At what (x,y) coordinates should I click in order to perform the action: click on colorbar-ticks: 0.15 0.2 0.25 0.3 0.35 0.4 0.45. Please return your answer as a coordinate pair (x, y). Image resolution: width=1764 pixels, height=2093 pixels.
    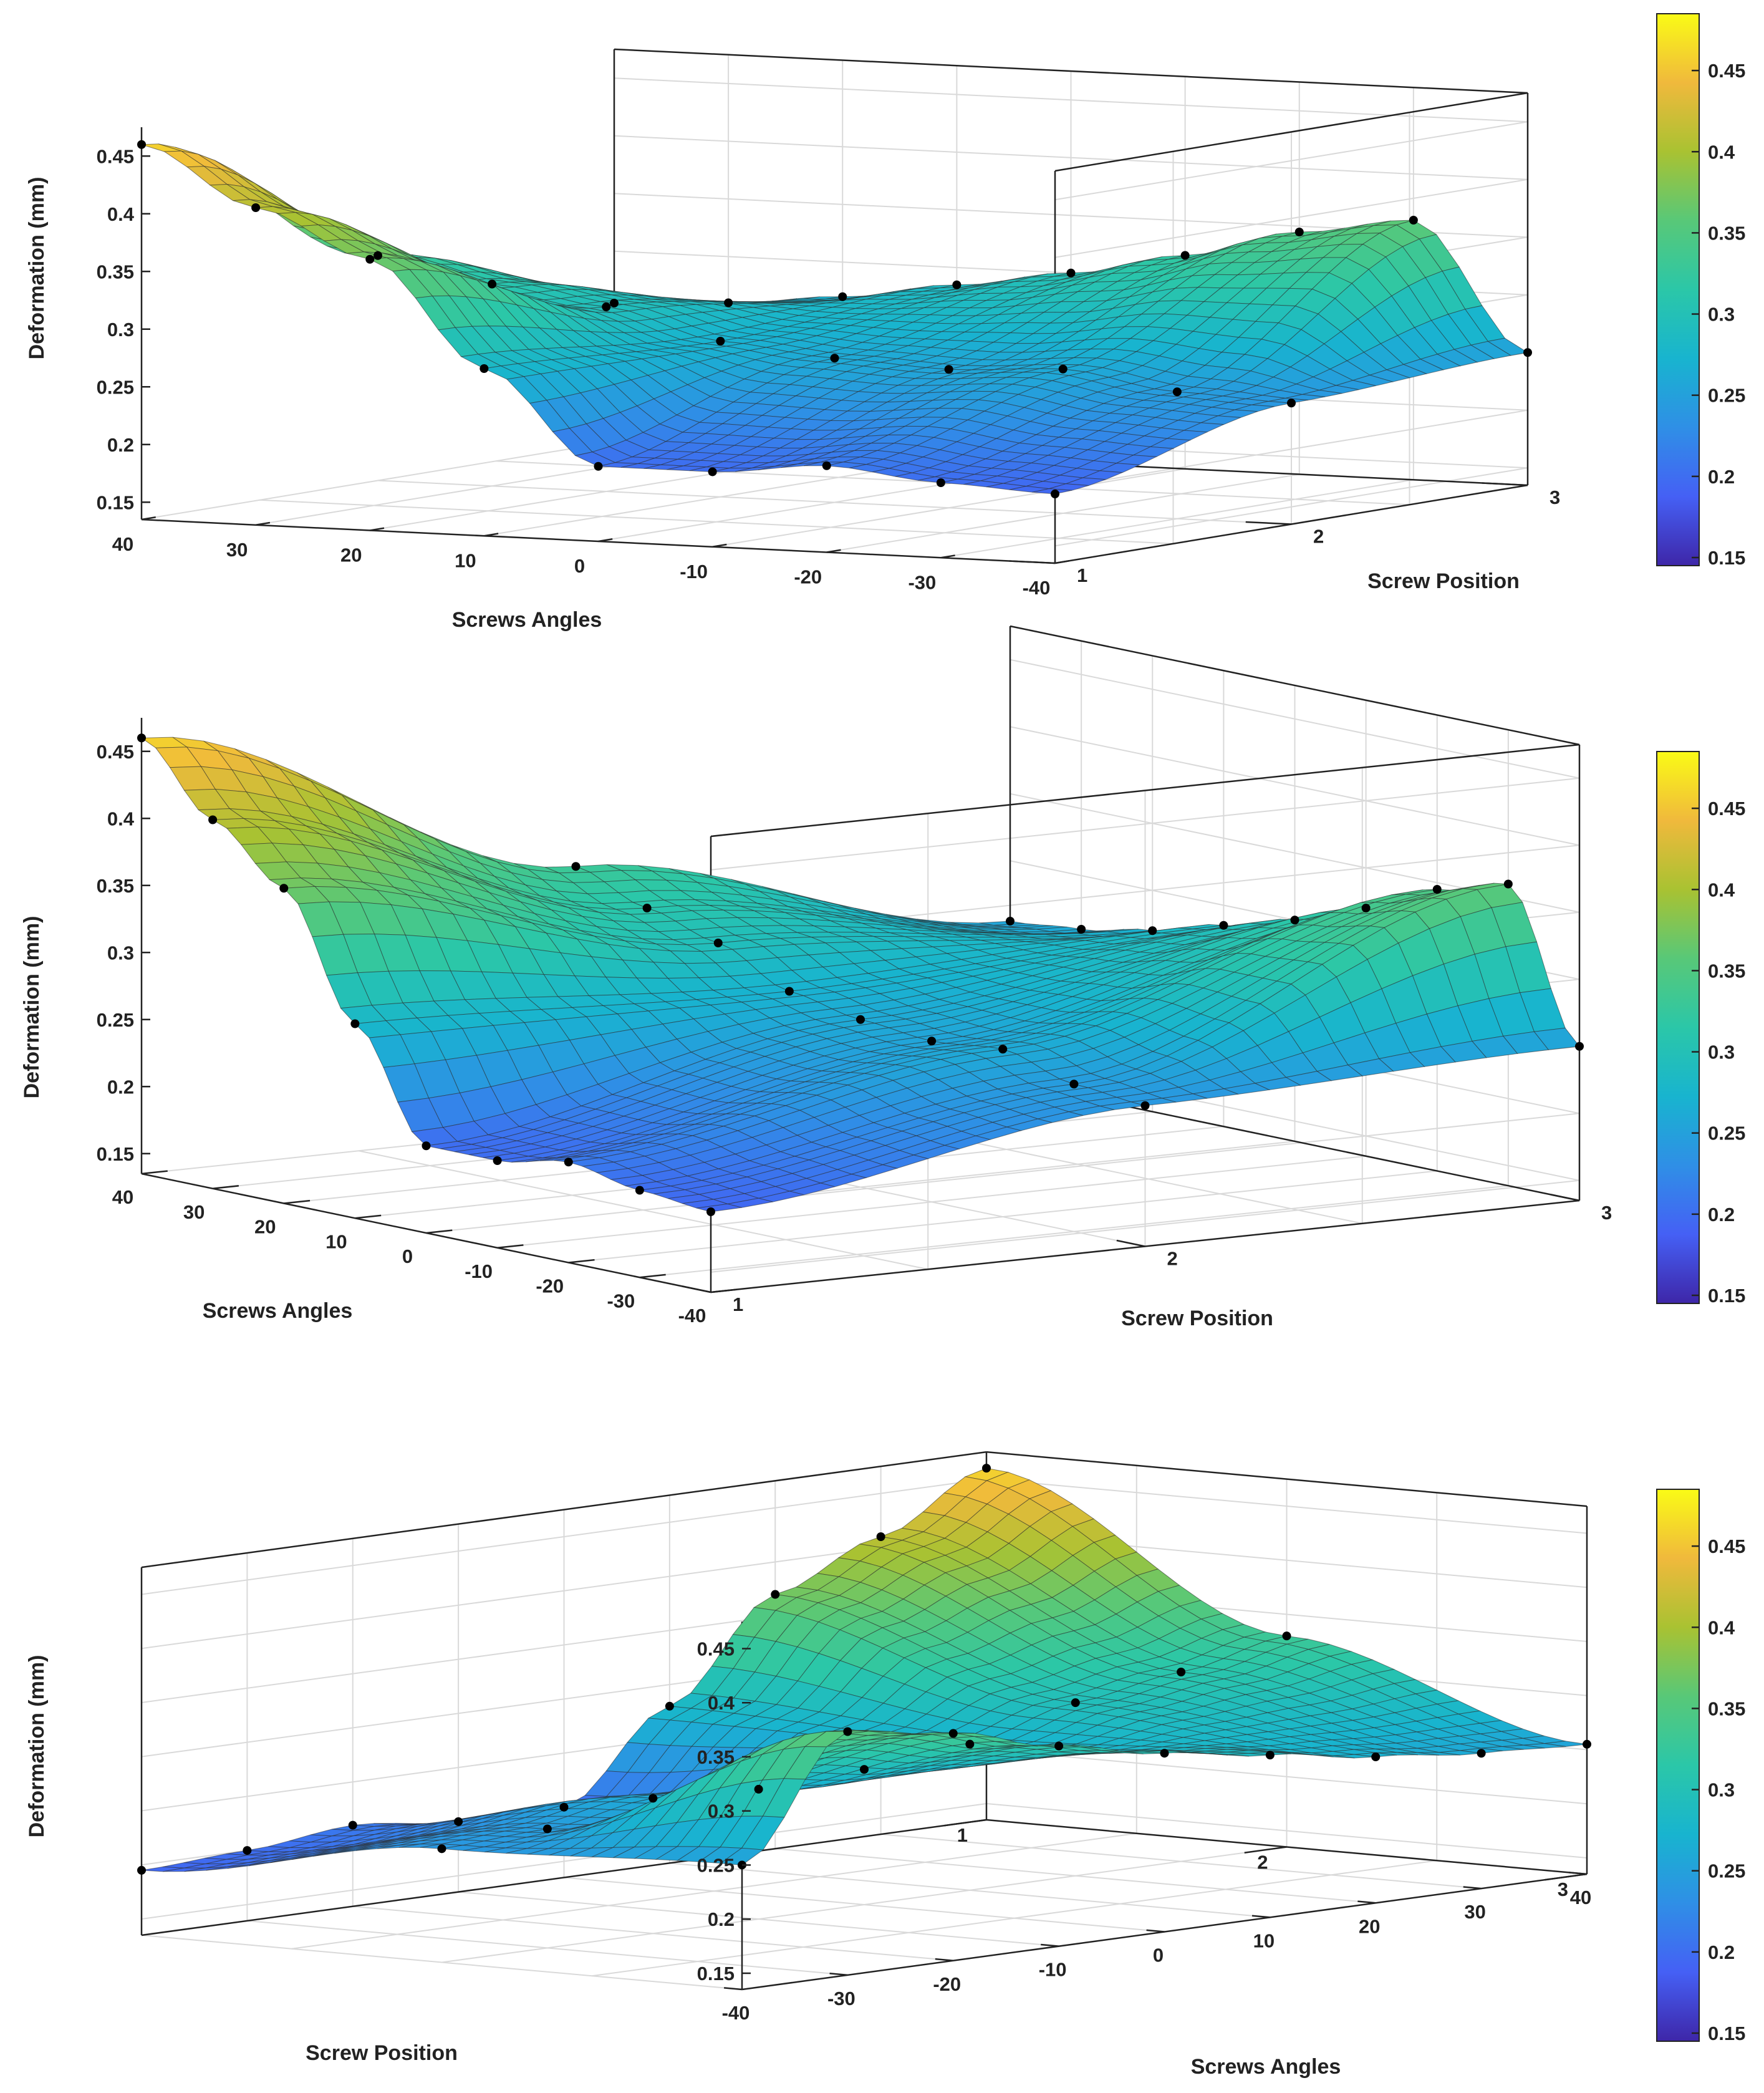
    Looking at the image, I should click on (1718, 1052).